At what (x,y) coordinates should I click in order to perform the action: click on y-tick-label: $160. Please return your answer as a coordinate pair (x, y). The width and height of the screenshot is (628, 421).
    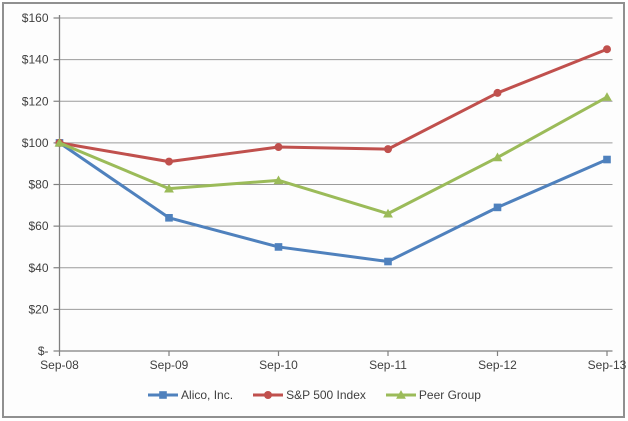
    Looking at the image, I should click on (35, 18).